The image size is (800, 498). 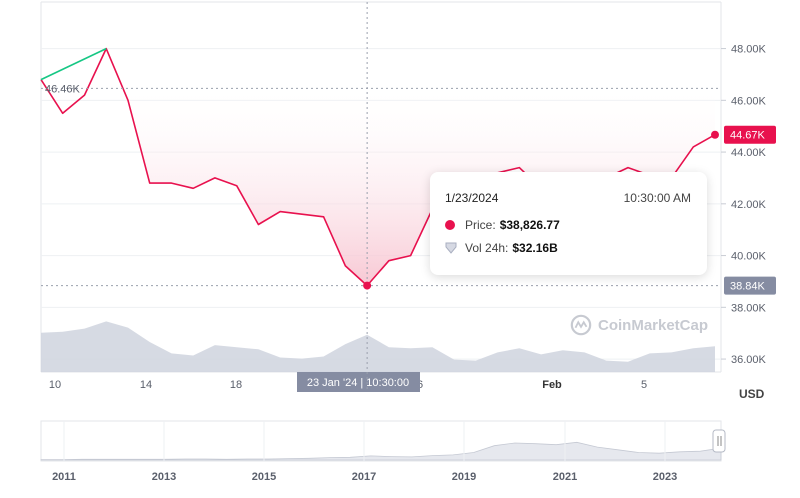 What do you see at coordinates (565, 477) in the screenshot?
I see `navigator-tick-label: 2021` at bounding box center [565, 477].